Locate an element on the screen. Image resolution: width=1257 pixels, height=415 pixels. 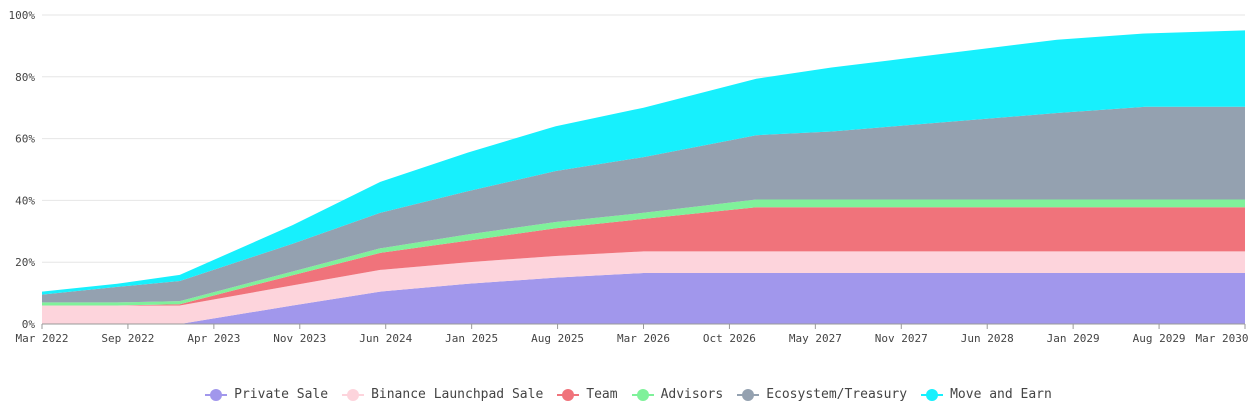
x-tick-label: Mar 2022 is located at coordinates (42, 338).